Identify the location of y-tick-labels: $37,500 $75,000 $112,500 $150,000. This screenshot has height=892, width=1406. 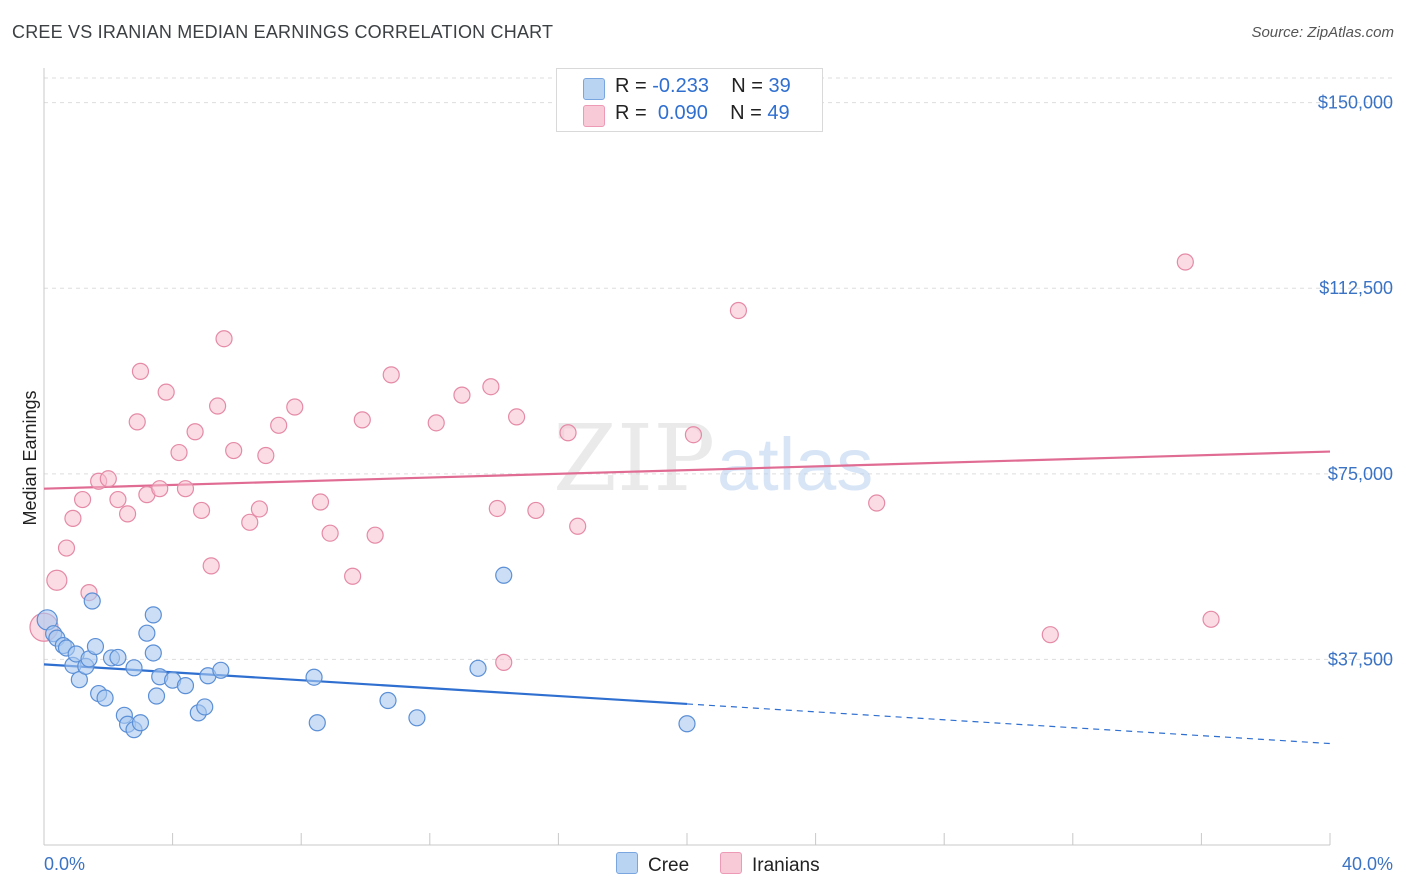
(1355, 381).